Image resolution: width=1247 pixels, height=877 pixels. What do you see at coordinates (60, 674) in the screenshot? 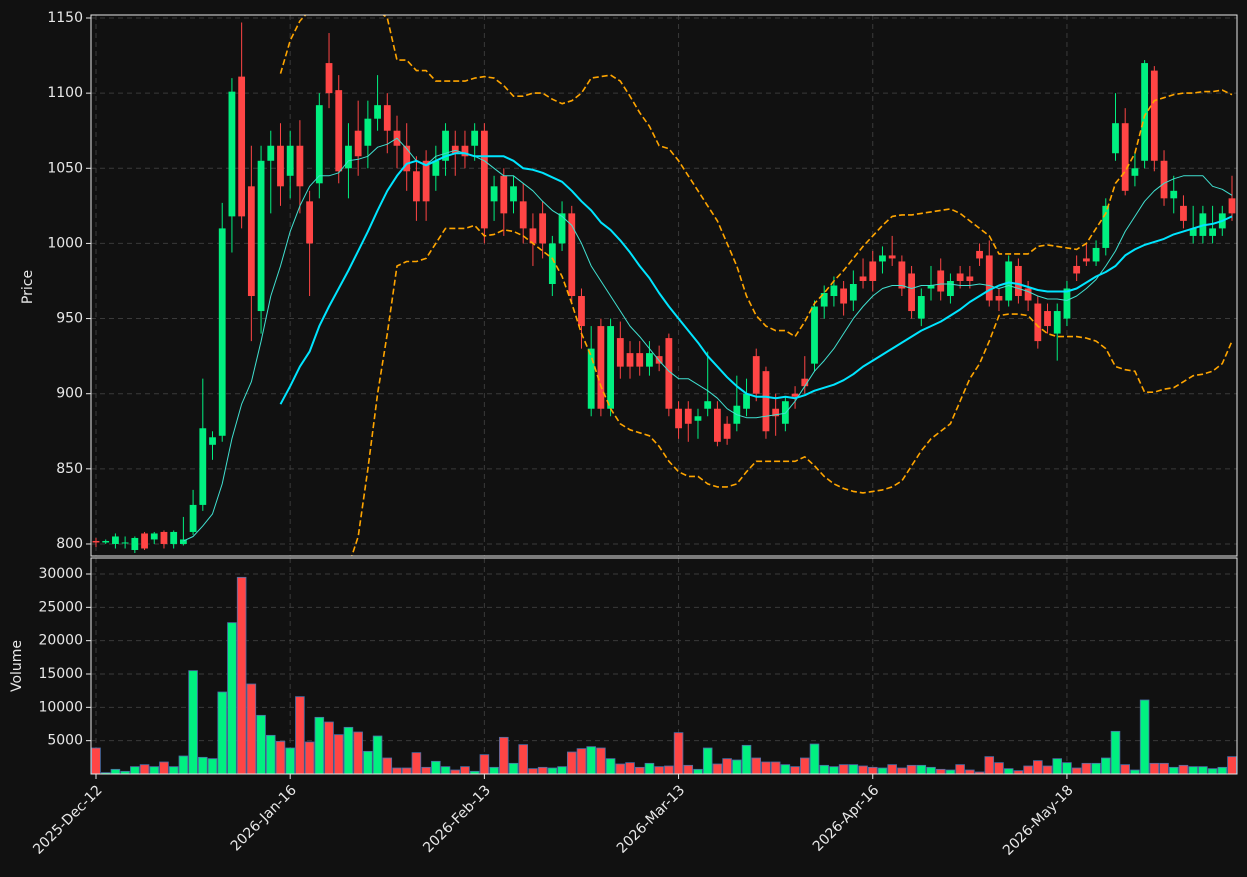
I see `y-tick-label: 15000` at bounding box center [60, 674].